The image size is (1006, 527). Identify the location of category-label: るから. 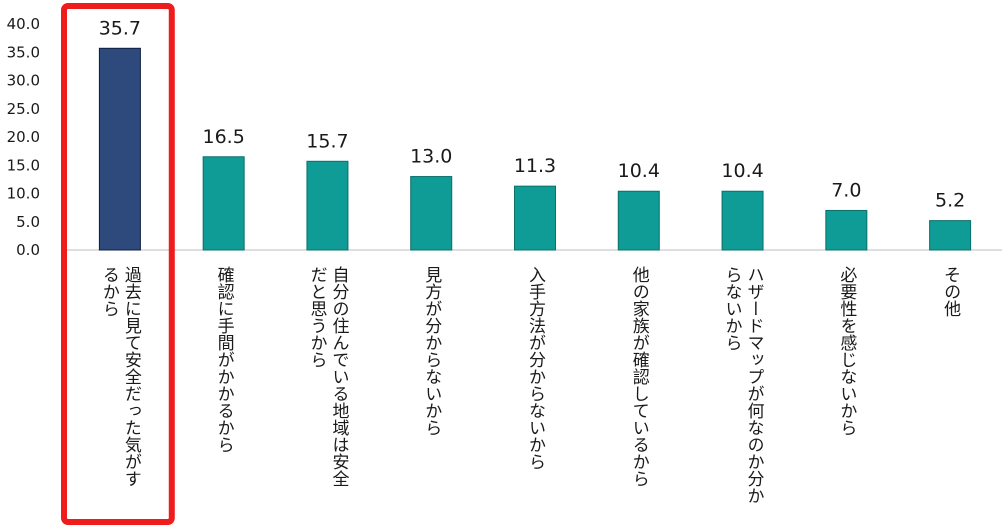
(109, 291).